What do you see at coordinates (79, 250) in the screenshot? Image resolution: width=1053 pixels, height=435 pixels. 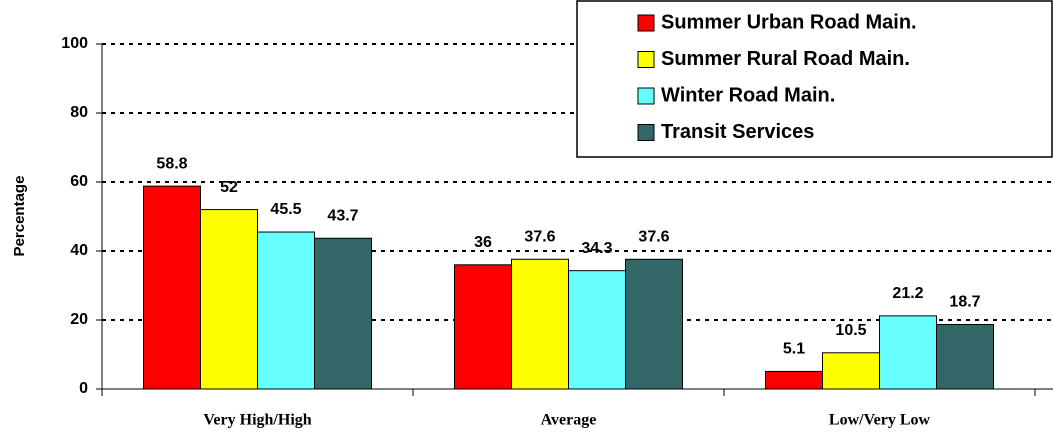 I see `y-tick-label: 40` at bounding box center [79, 250].